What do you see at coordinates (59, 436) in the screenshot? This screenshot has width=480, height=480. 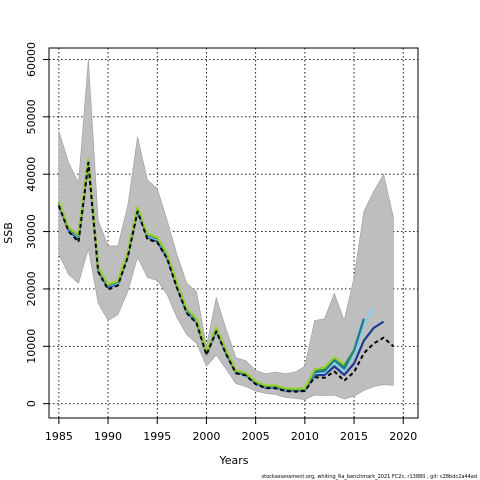 I see `x-tick-label: 1985` at bounding box center [59, 436].